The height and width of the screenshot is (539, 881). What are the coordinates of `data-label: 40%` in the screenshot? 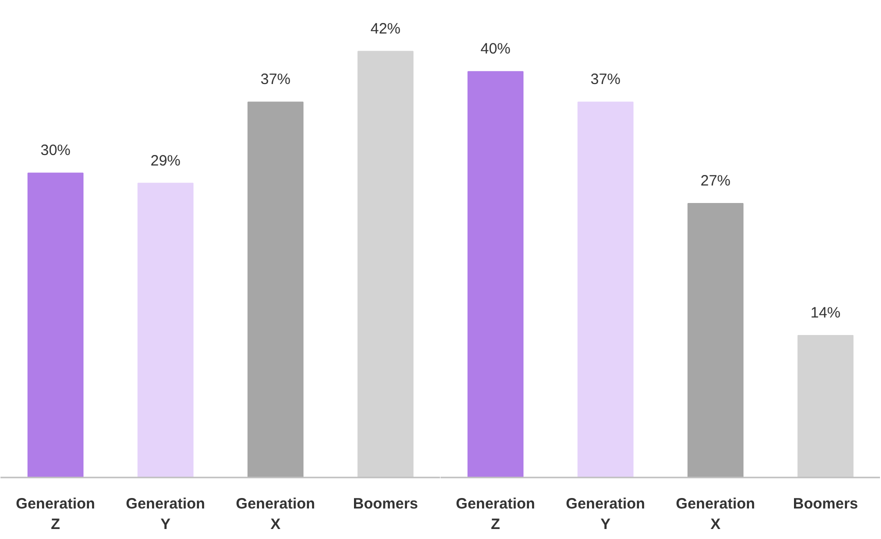 It's located at (495, 49).